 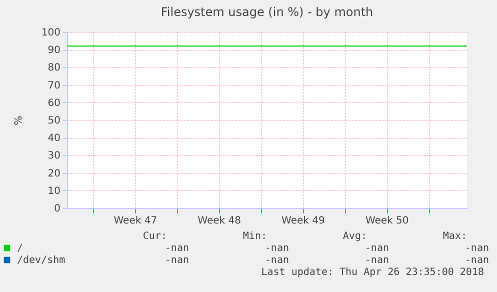 I want to click on chart-title: Filesystem usage (in %) - by month, so click(x=267, y=12).